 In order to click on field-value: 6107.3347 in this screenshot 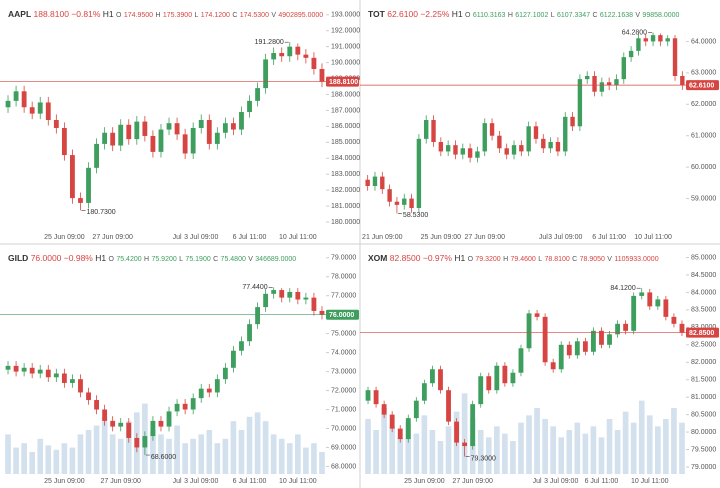, I will do `click(573, 15)`.